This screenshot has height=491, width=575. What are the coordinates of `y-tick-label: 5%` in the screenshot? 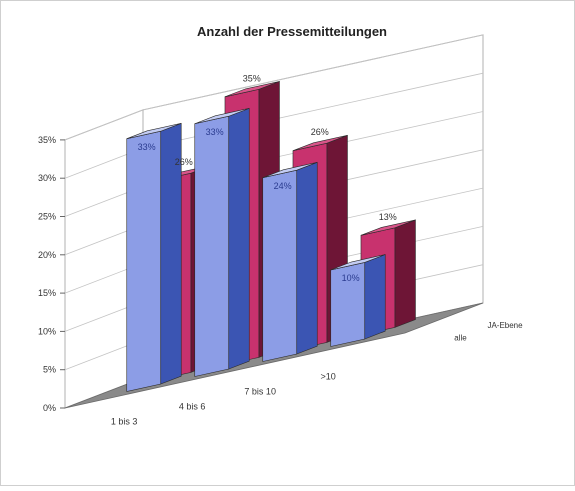 It's located at (49, 370).